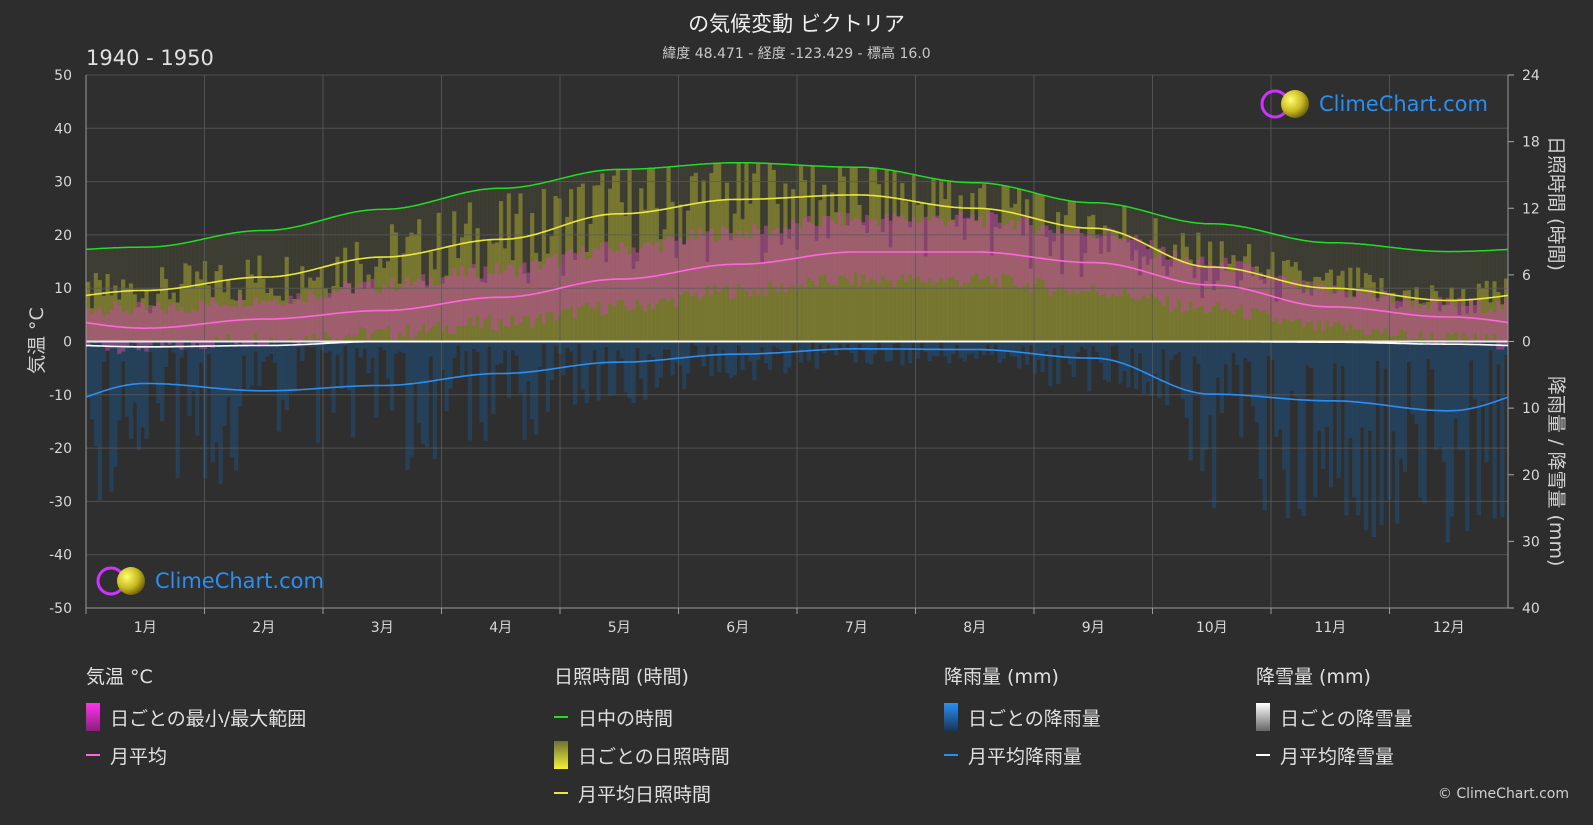 The width and height of the screenshot is (1593, 825). What do you see at coordinates (1403, 104) in the screenshot?
I see `logo-text: ClimeChart.com` at bounding box center [1403, 104].